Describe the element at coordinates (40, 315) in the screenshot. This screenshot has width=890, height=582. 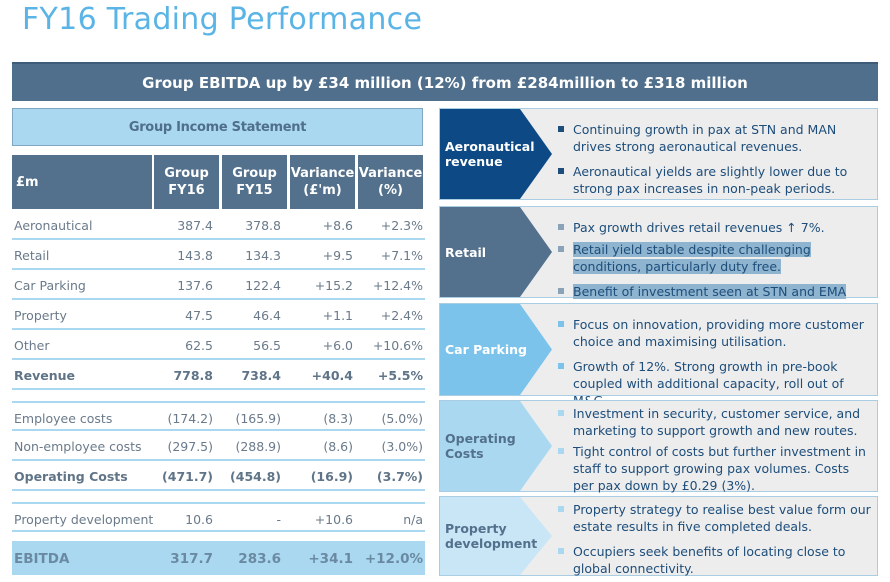
I see `row-label: Property` at that location.